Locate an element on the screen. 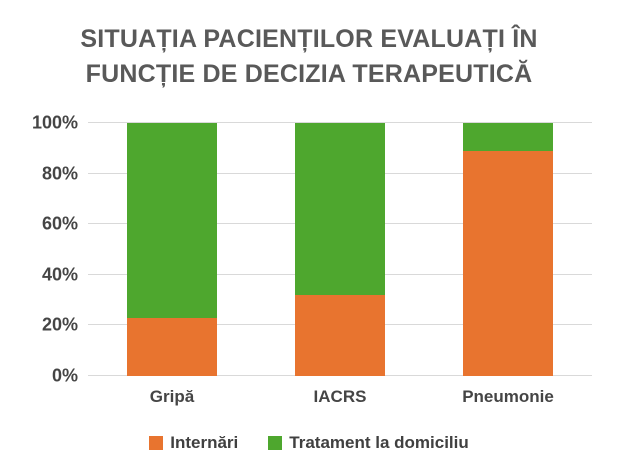 Image resolution: width=618 pixels, height=468 pixels. legend-item: Internări is located at coordinates (193, 443).